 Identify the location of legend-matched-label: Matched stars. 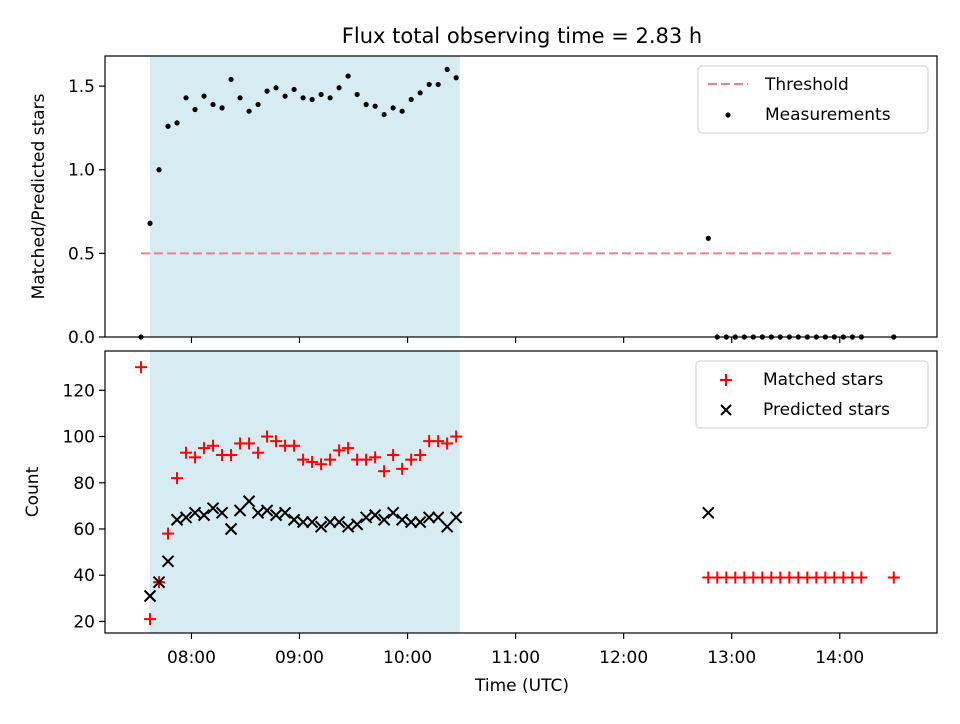
(823, 380).